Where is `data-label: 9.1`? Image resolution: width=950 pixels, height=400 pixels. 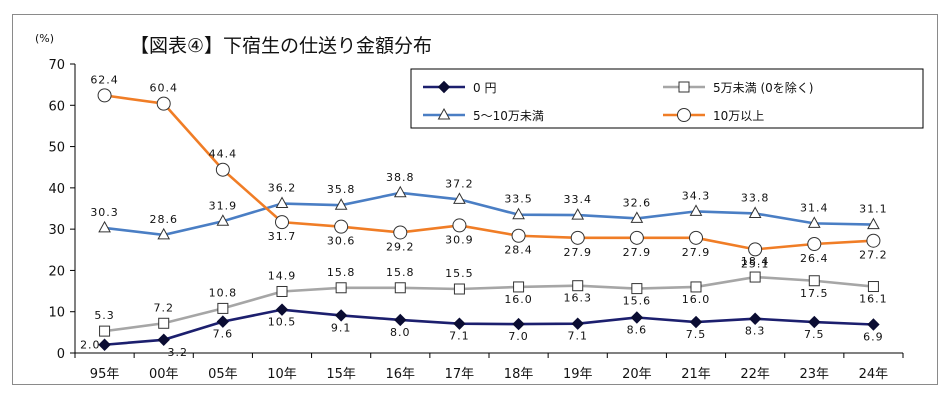
data-label: 9.1 is located at coordinates (341, 327).